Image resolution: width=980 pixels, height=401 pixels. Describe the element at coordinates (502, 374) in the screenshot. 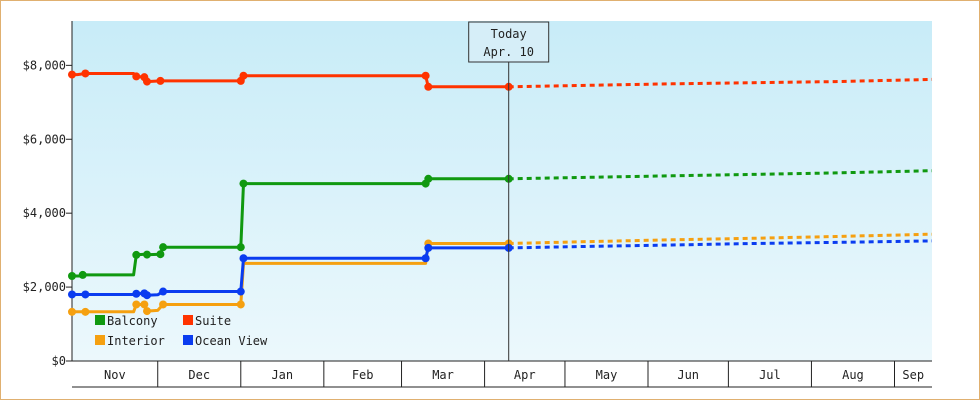

I see `x-axis: Nov Dec Jan Feb Mar Apr May Jun Jul Aug Sep` at that location.